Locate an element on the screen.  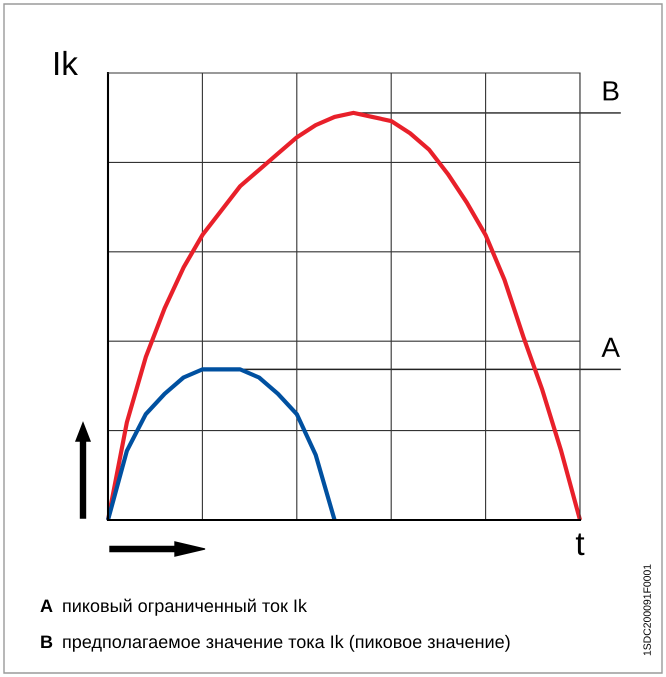
ref-line-label: A is located at coordinates (610, 347).